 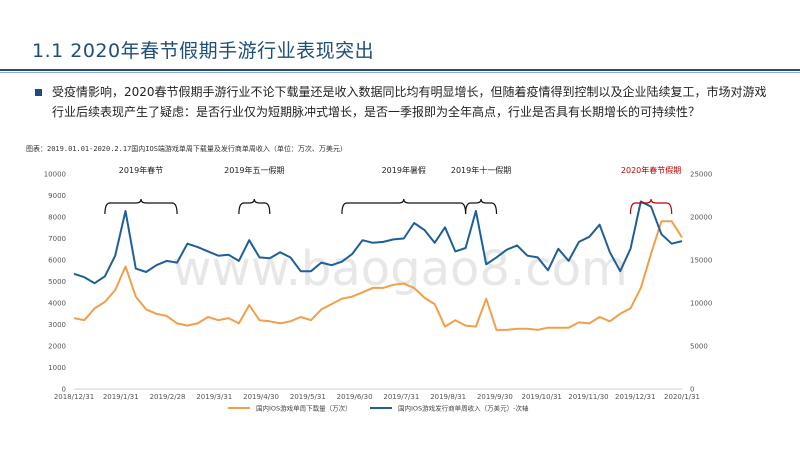 What do you see at coordinates (699, 347) in the screenshot?
I see `y-right-tick-label: 5000` at bounding box center [699, 347].